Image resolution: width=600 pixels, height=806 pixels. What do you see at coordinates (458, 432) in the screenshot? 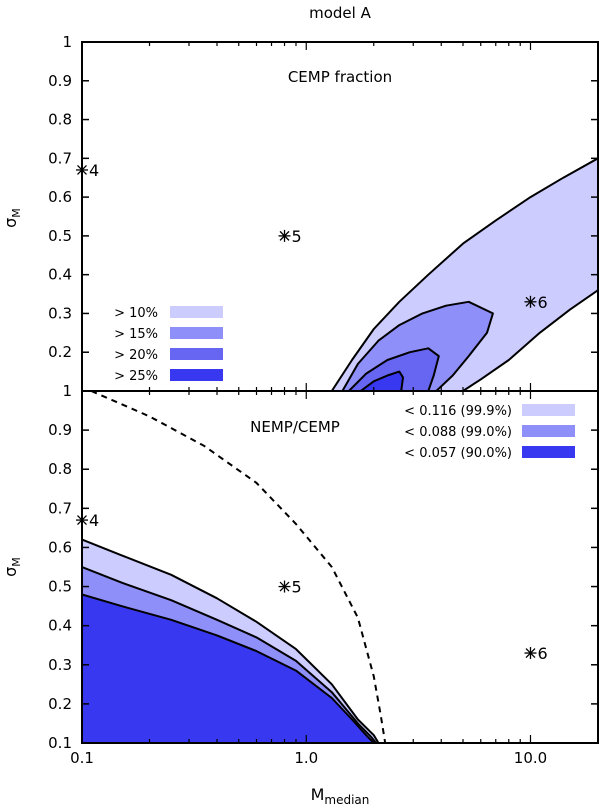
I see `legend-label: < 0.088 (99.0%)` at bounding box center [458, 432].